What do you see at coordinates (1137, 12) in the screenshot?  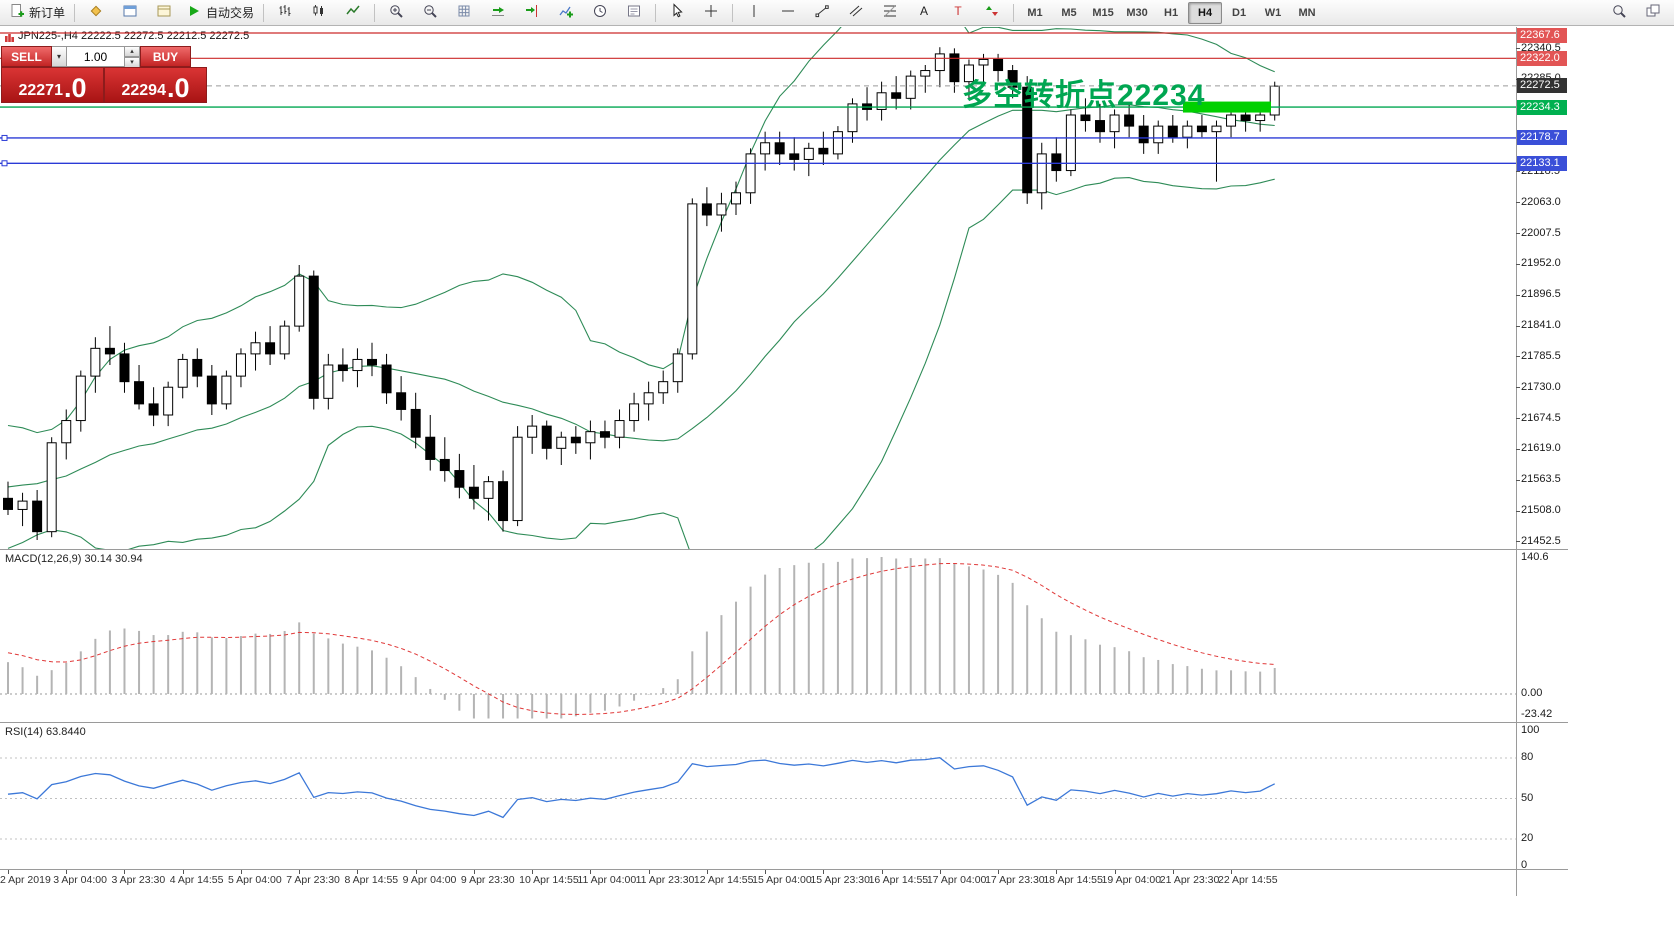 I see `timeframe-m30-button: M30` at bounding box center [1137, 12].